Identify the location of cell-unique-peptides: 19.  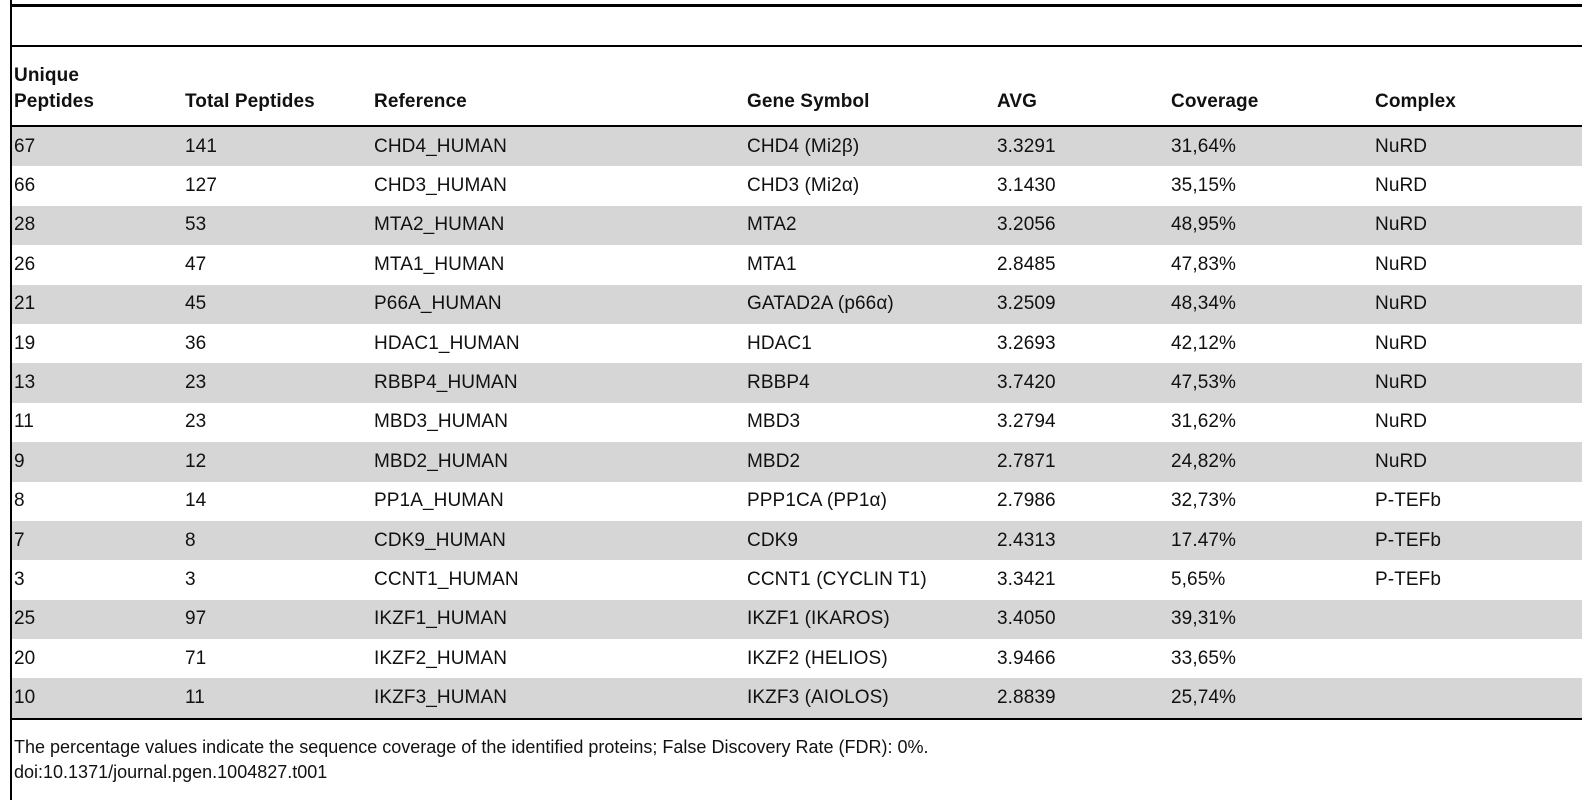
(25, 343).